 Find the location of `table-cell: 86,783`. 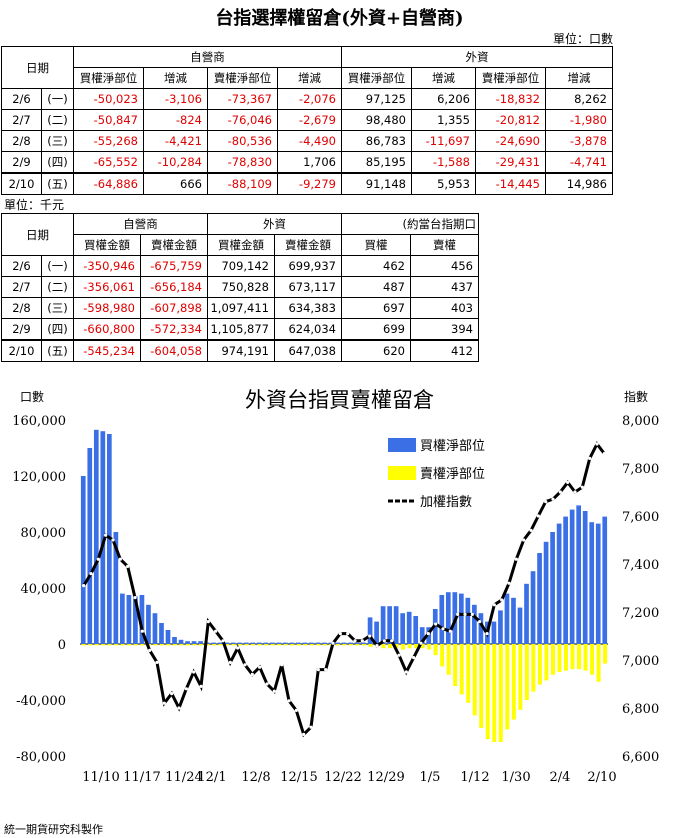

table-cell: 86,783 is located at coordinates (376, 141).